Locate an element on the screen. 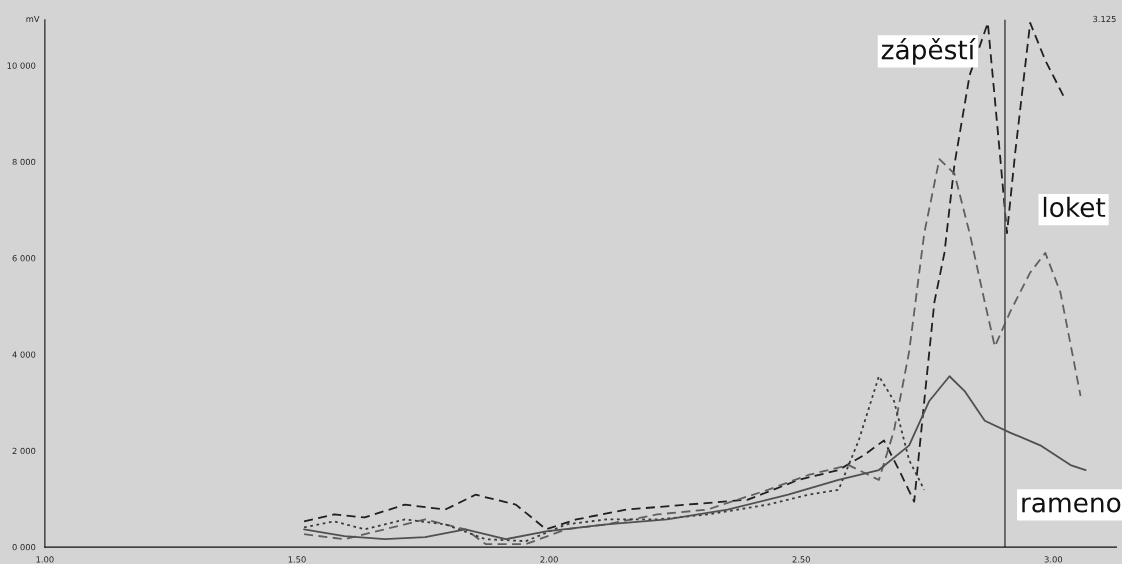 This screenshot has height=564, width=1122. series-label: rameno is located at coordinates (1071, 505).